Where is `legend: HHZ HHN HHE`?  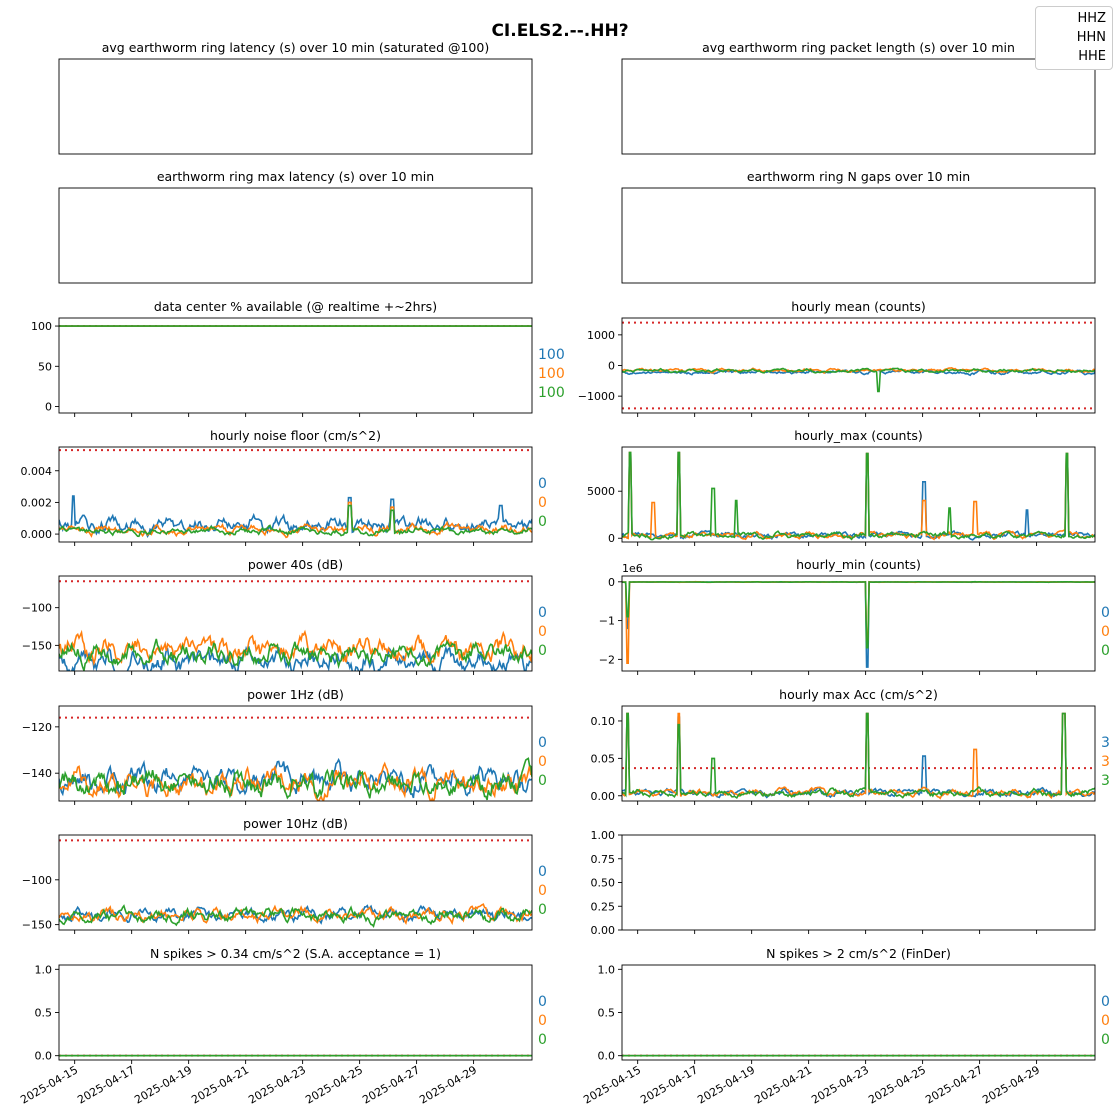 legend: HHZ HHN HHE is located at coordinates (1074, 38).